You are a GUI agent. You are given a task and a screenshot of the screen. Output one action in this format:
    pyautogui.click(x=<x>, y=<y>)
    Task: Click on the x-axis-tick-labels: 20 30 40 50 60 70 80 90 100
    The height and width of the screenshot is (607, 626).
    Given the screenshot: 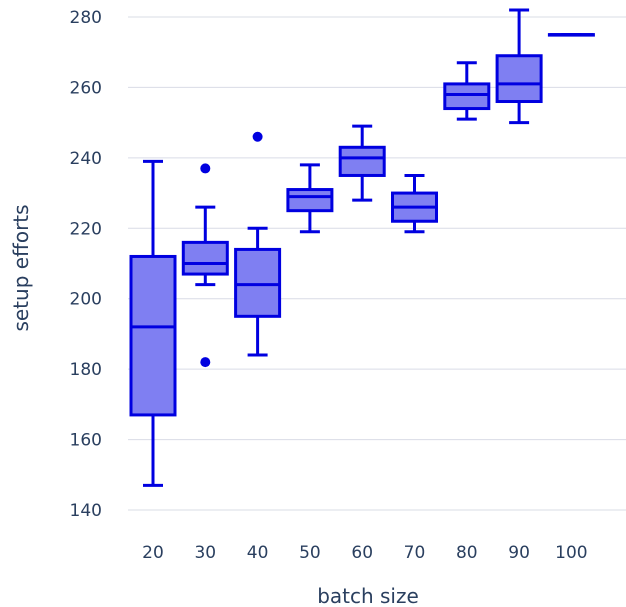 What is the action you would take?
    pyautogui.click(x=364, y=553)
    